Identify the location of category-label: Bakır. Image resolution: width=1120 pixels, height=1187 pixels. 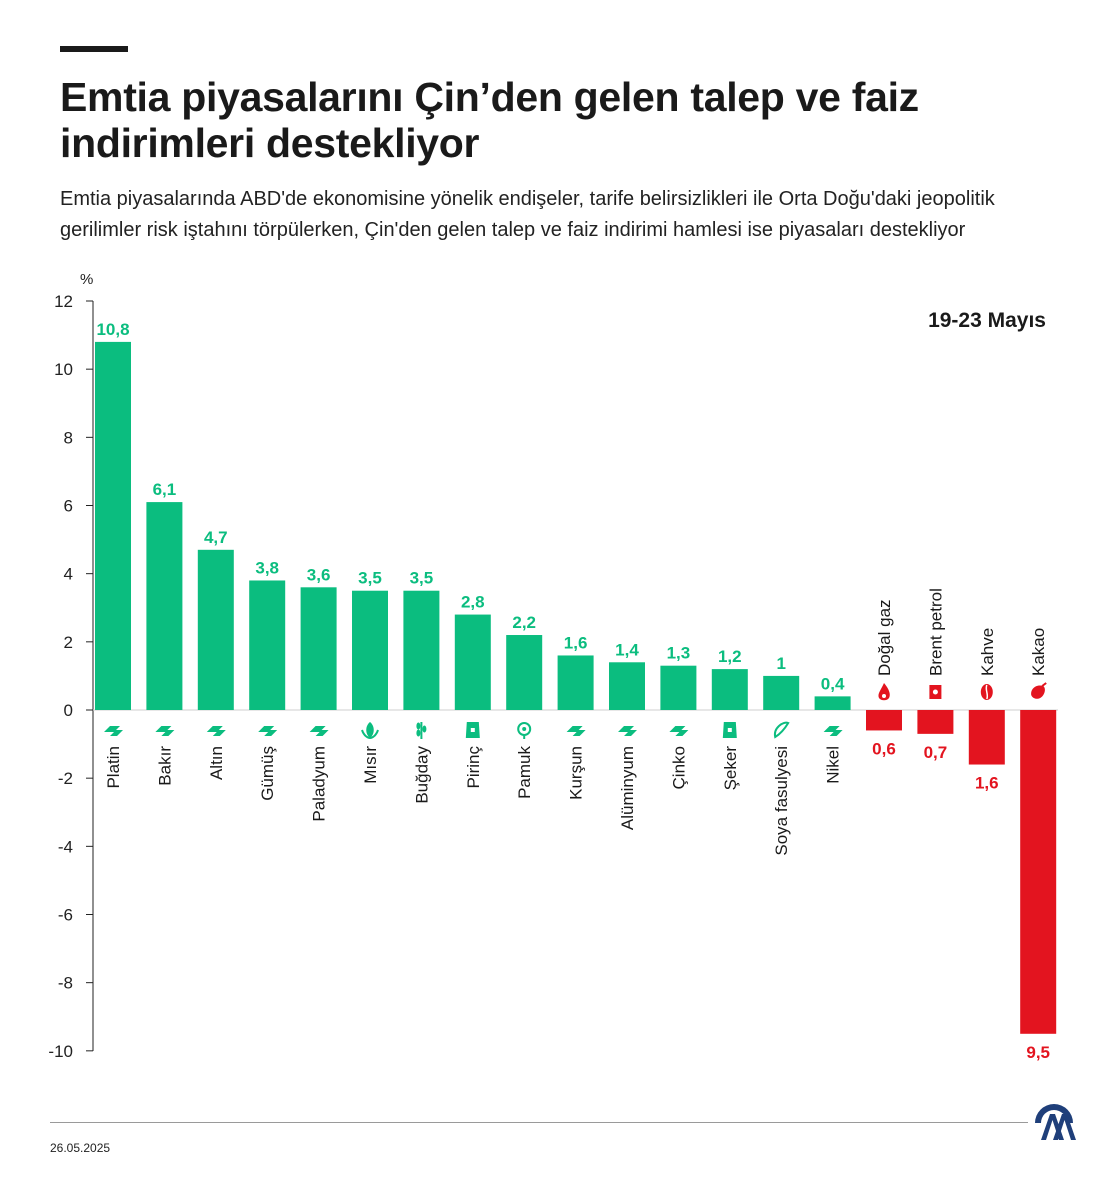
(164, 766).